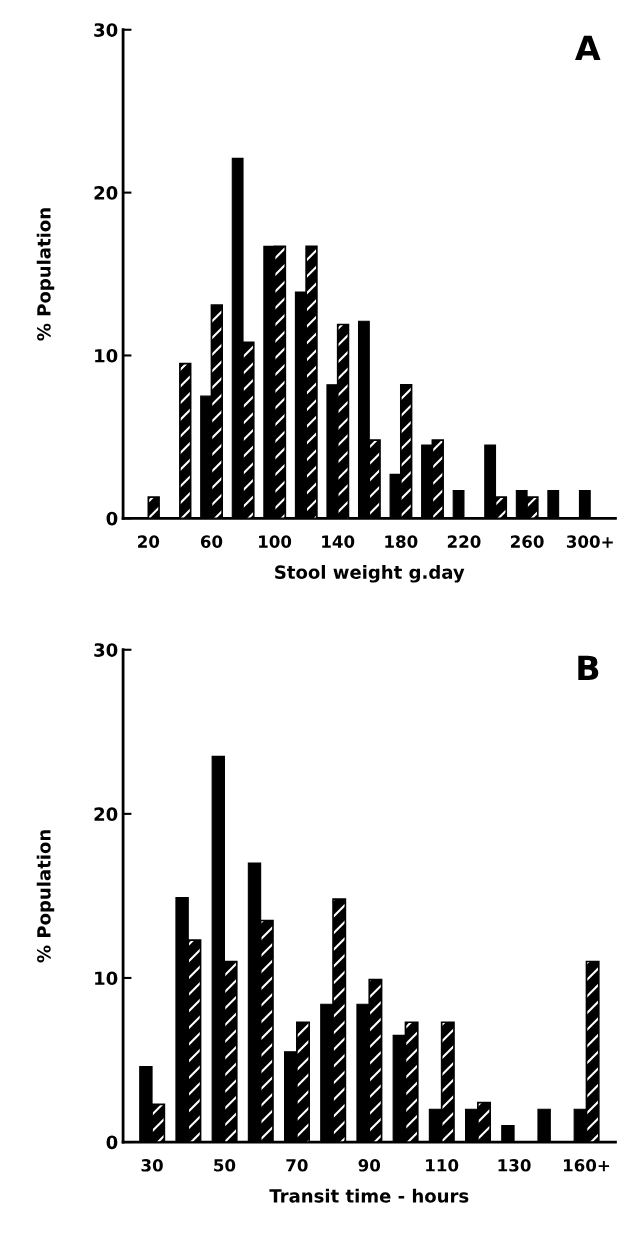  I want to click on x-tick-label: 260, so click(527, 541).